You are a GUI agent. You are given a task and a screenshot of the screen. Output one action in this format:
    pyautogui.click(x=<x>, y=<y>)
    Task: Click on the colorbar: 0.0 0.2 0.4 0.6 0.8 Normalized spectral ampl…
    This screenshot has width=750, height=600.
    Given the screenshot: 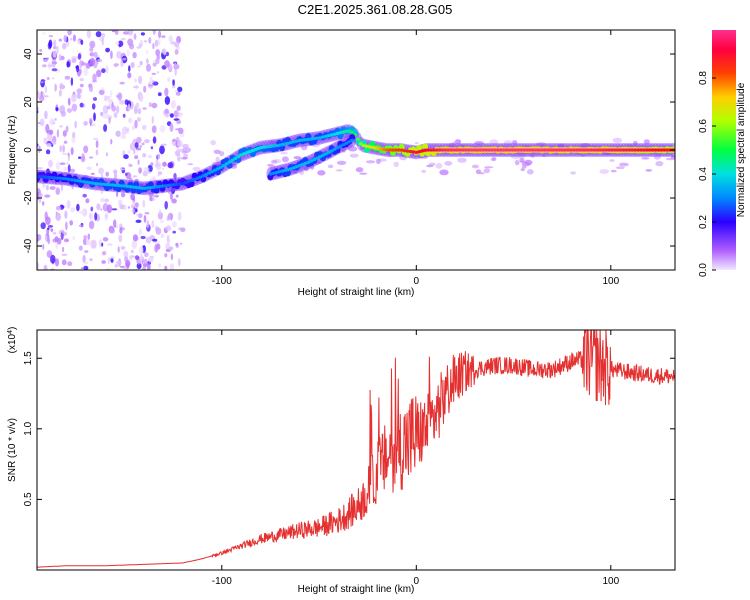 What is the action you would take?
    pyautogui.click(x=722, y=153)
    